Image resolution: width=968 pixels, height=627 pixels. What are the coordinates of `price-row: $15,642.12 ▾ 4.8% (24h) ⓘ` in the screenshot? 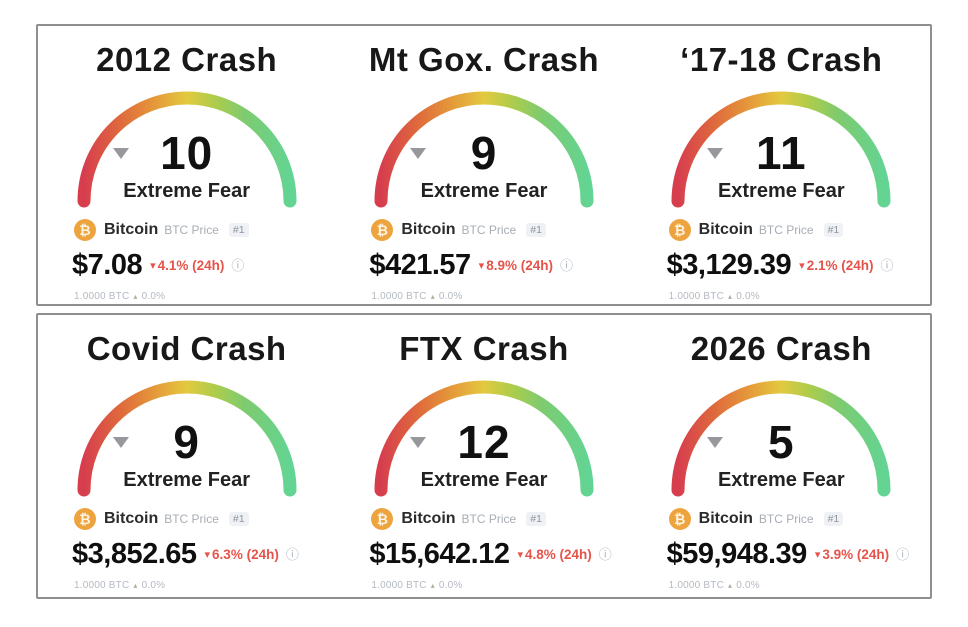 It's located at (483, 554).